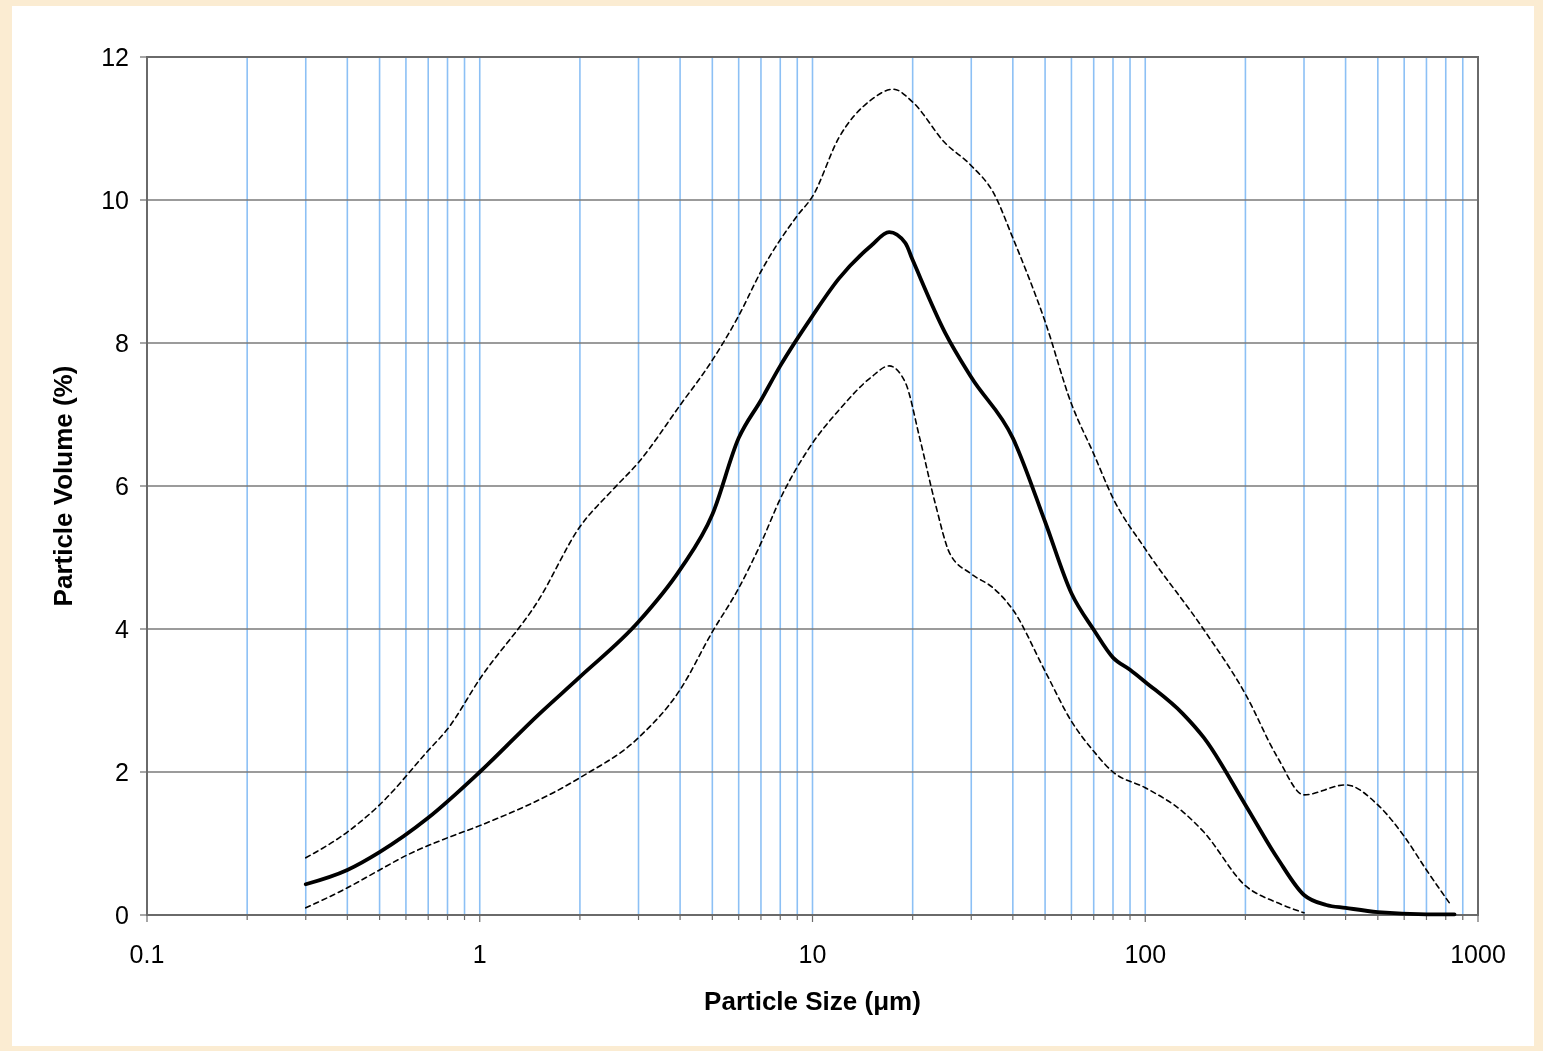  I want to click on y-tick-label: 12, so click(115, 57).